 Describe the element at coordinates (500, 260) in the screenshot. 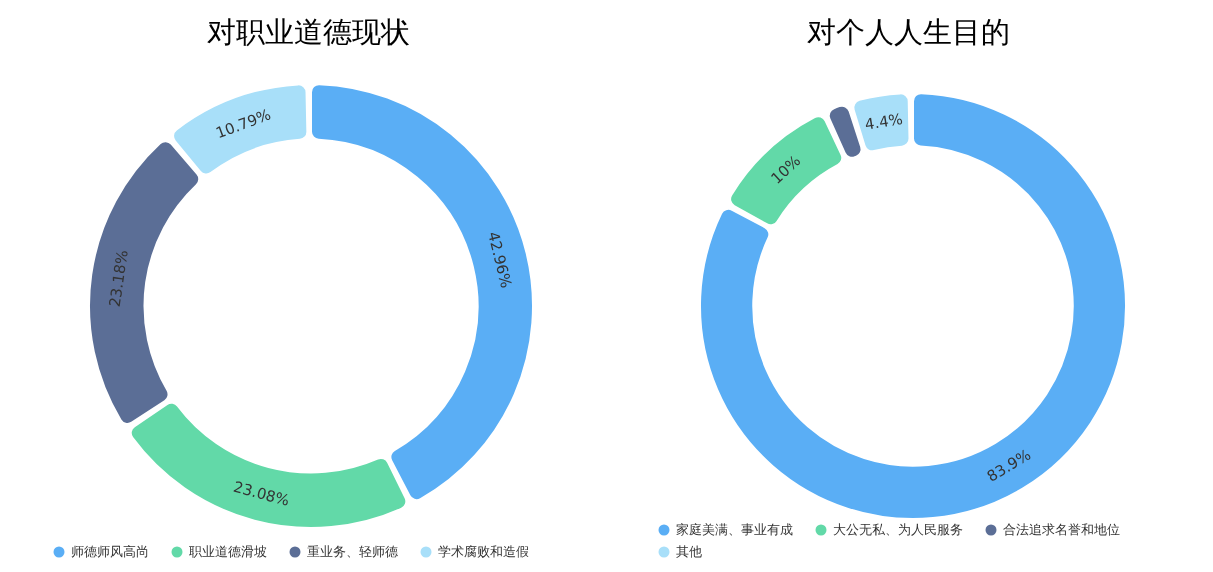

I see `data-label: 42.96%` at that location.